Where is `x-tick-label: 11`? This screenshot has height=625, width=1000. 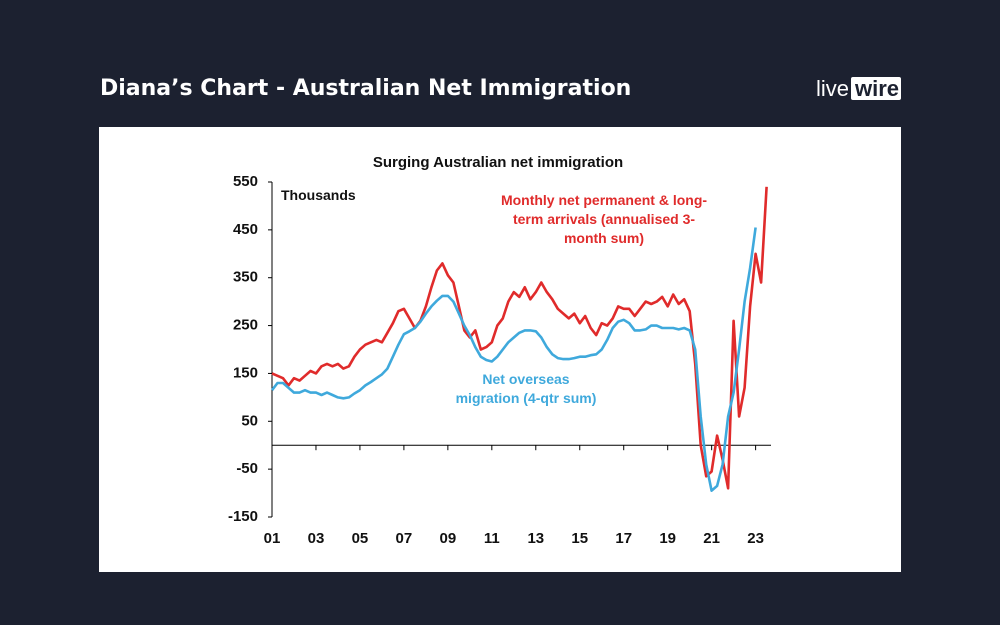
x-tick-label: 11 is located at coordinates (492, 538).